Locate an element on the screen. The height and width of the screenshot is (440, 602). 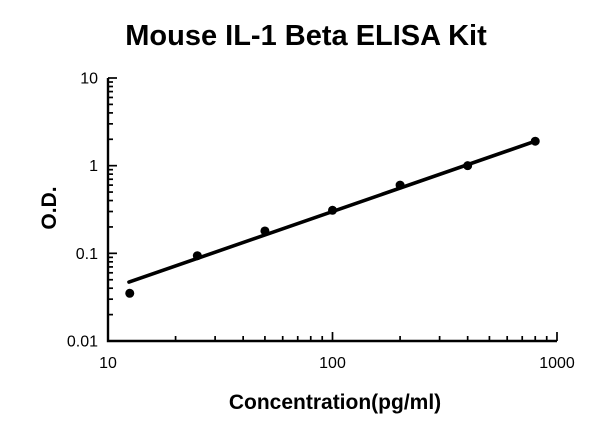
y-tick-labels: 10 1 0.1 0.01 is located at coordinates (82, 211).